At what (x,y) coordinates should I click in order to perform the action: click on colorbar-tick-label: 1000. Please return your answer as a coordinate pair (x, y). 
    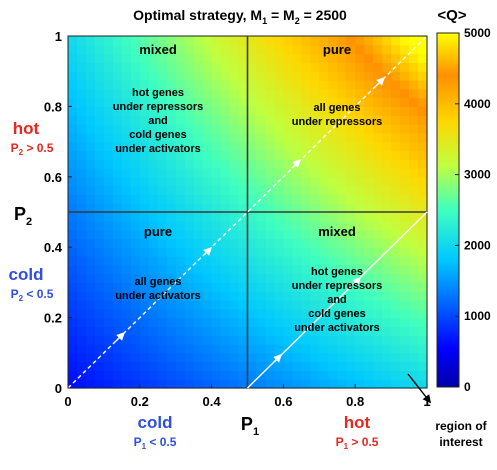
    Looking at the image, I should click on (477, 316).